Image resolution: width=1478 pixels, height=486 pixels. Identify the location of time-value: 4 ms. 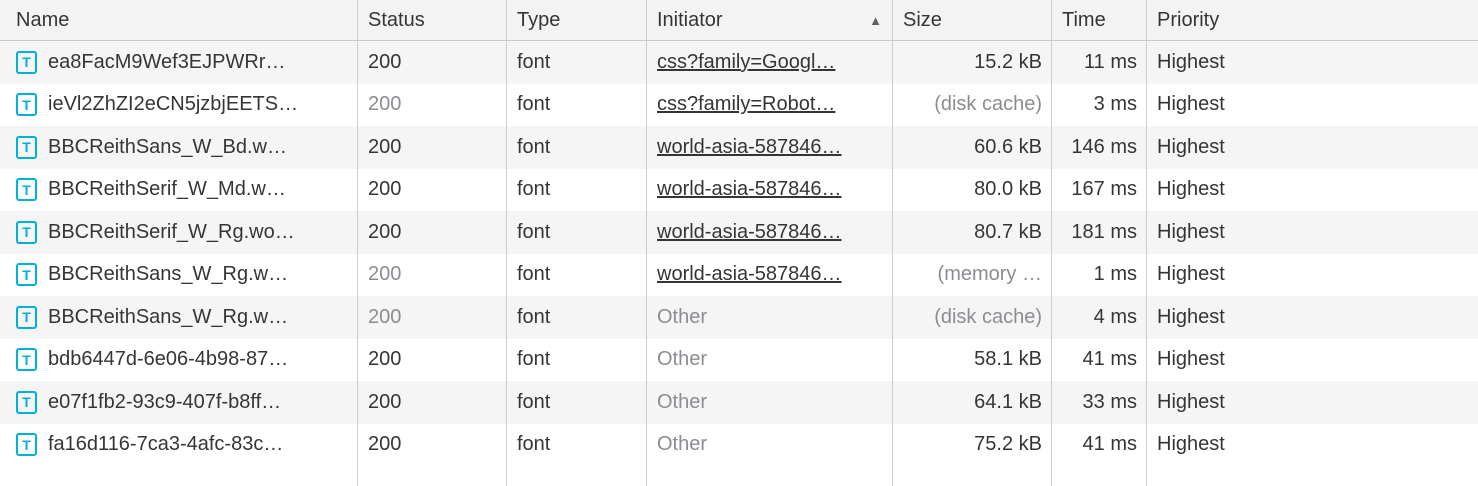
(1115, 316).